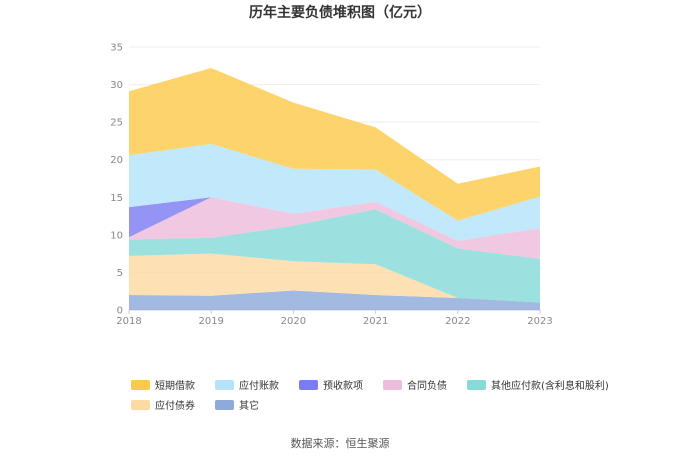 The image size is (680, 460). What do you see at coordinates (116, 198) in the screenshot?
I see `y-tick-label: 15` at bounding box center [116, 198].